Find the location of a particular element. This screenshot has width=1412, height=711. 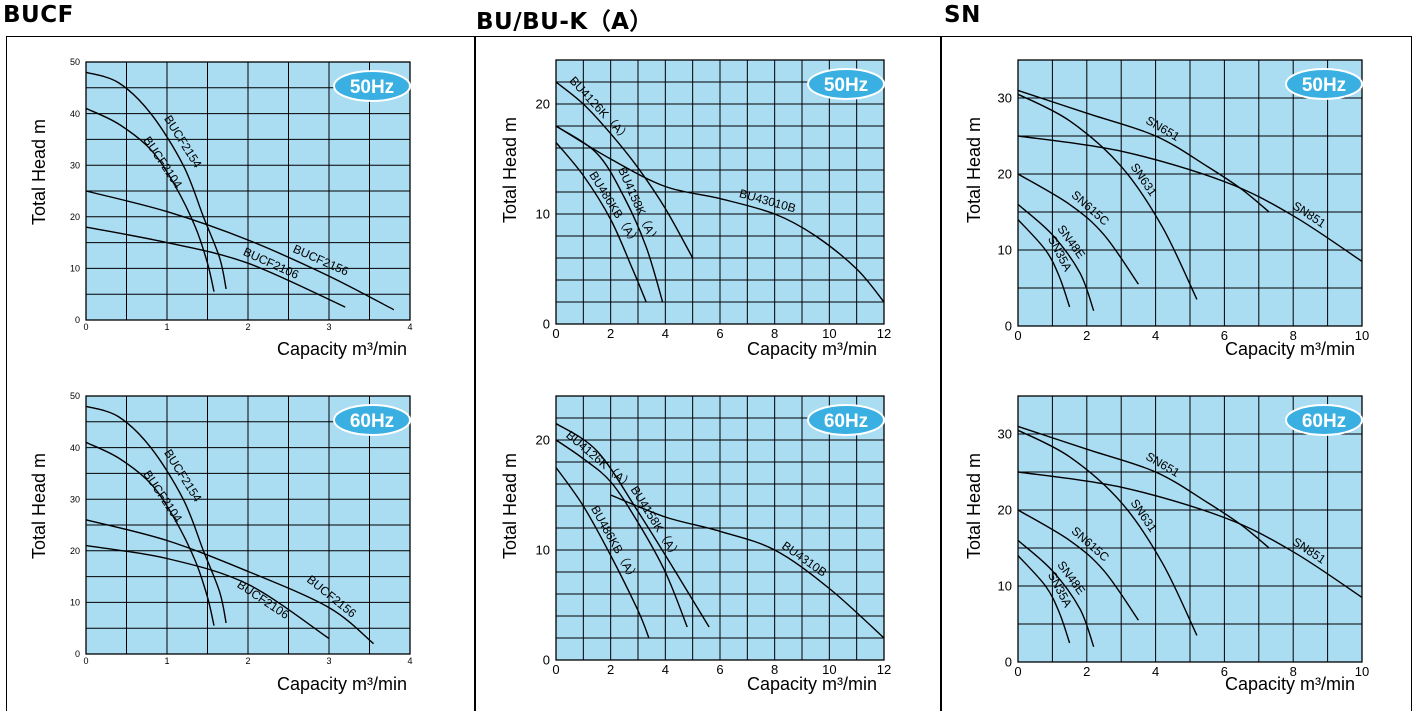

chart6-x-tick-label: 8 is located at coordinates (1293, 671).